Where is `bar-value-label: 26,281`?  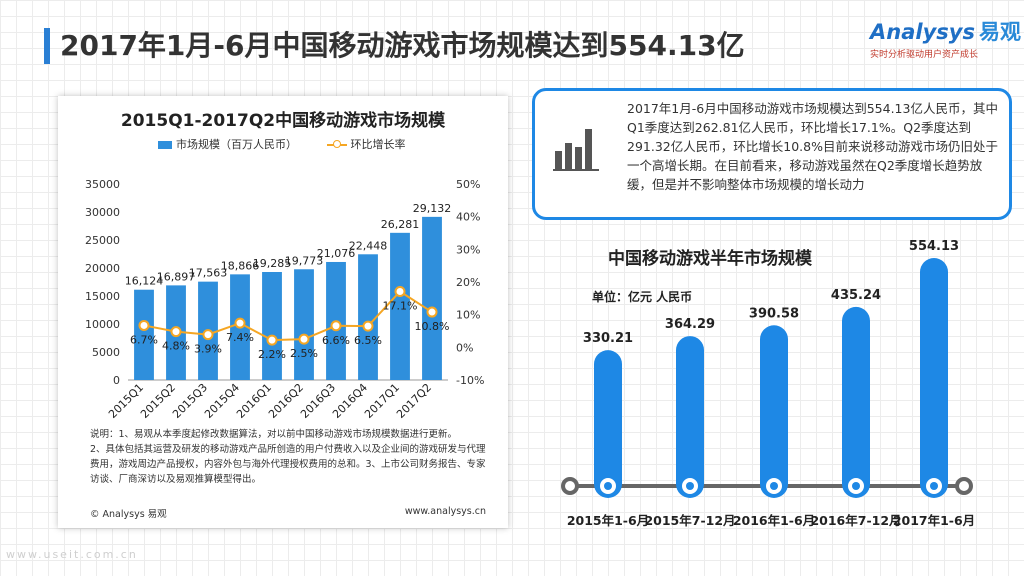 bar-value-label: 26,281 is located at coordinates (400, 224).